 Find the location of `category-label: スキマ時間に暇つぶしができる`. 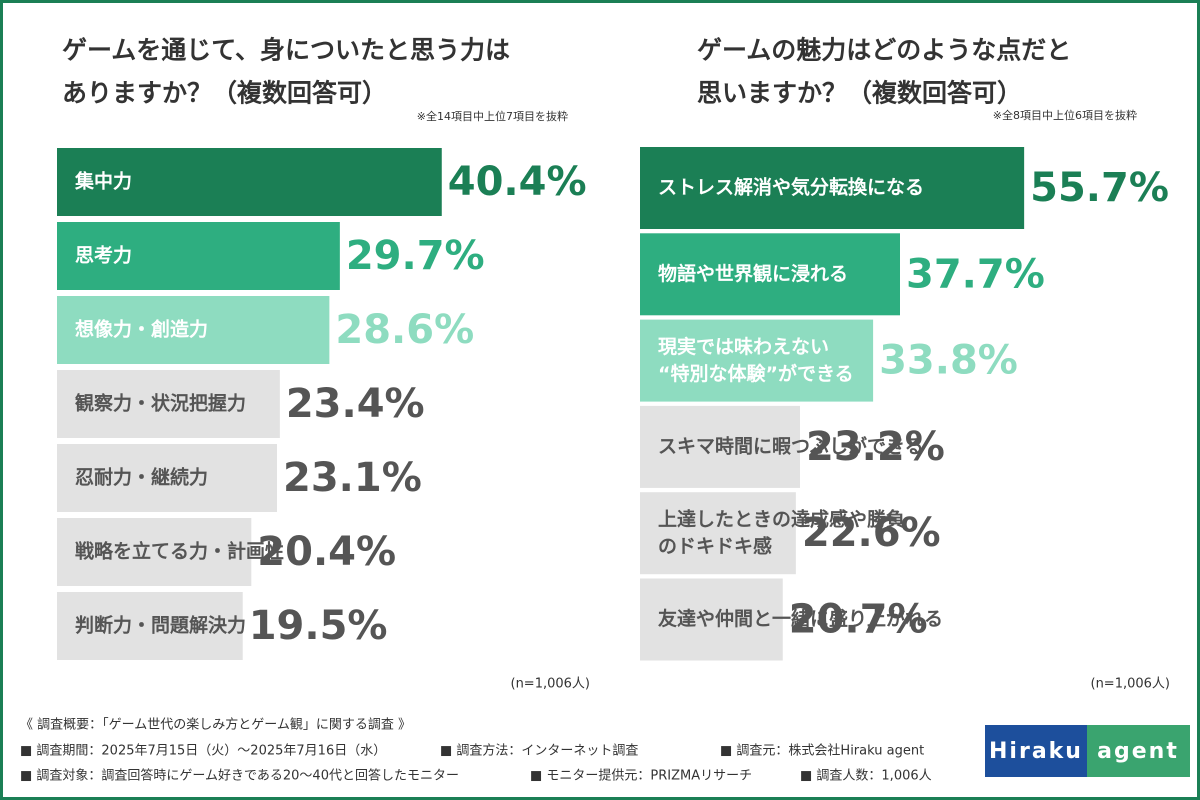

category-label: スキマ時間に暇つぶしができる is located at coordinates (791, 445).